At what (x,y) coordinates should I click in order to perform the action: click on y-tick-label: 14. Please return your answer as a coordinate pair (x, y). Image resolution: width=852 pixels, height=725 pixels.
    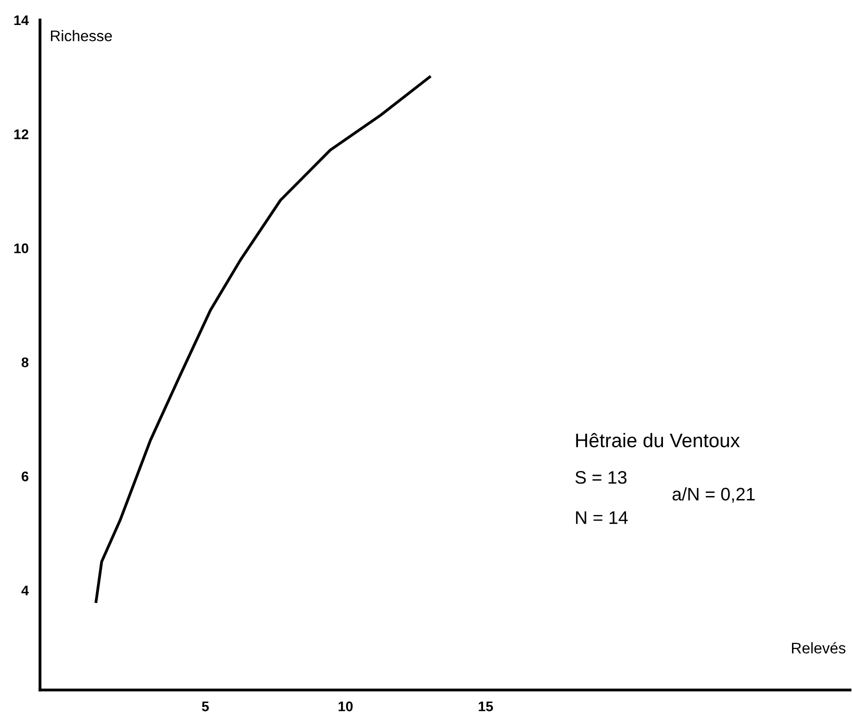
    Looking at the image, I should click on (21, 20).